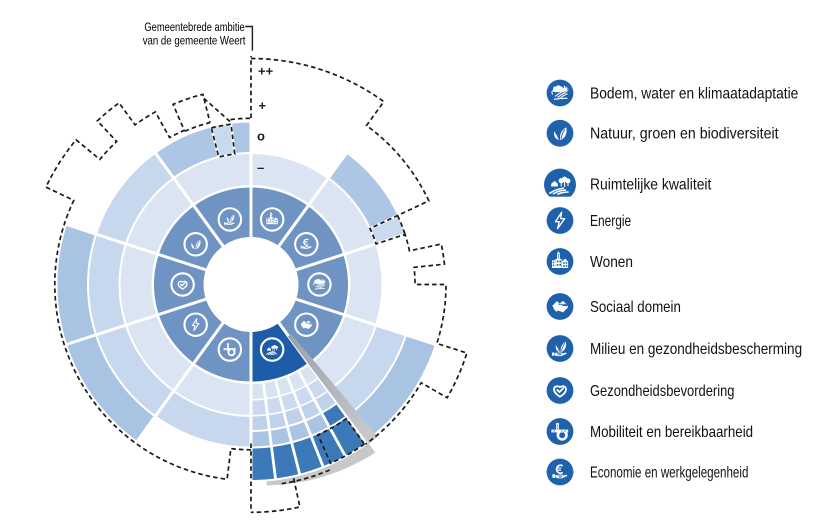 This screenshot has width=824, height=524. Describe the element at coordinates (694, 93) in the screenshot. I see `svg-text:Bodem, water en klimaatadaptat: Bodem, water en klimaatadaptatie` at that location.